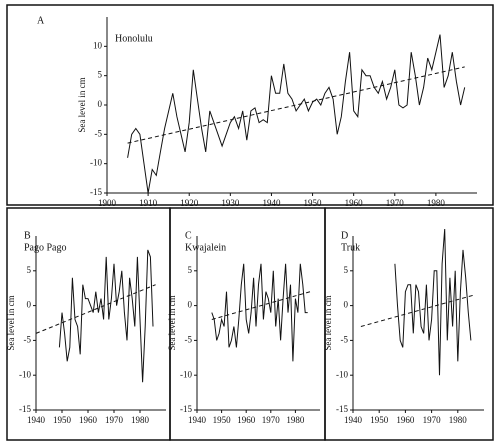  I want to click on panel-title: Honolulu, so click(134, 38).